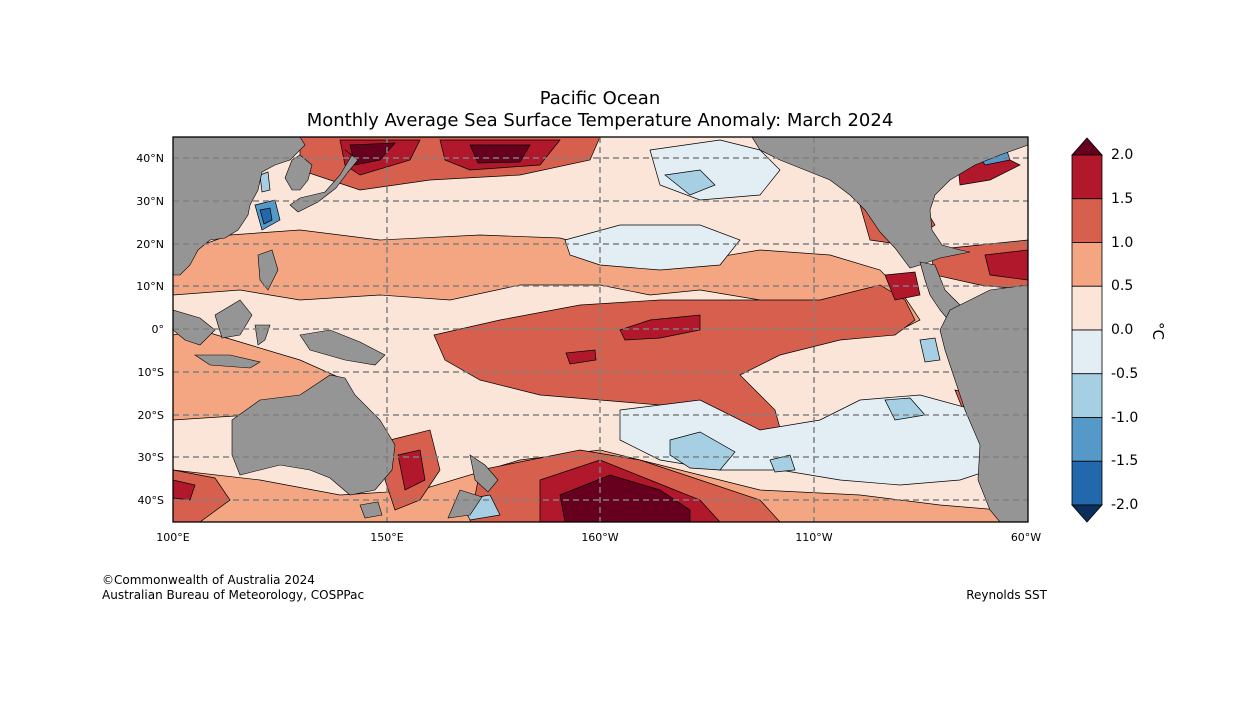 This screenshot has width=1258, height=705. Describe the element at coordinates (1124, 374) in the screenshot. I see `colorbar-tick: -0.5` at that location.